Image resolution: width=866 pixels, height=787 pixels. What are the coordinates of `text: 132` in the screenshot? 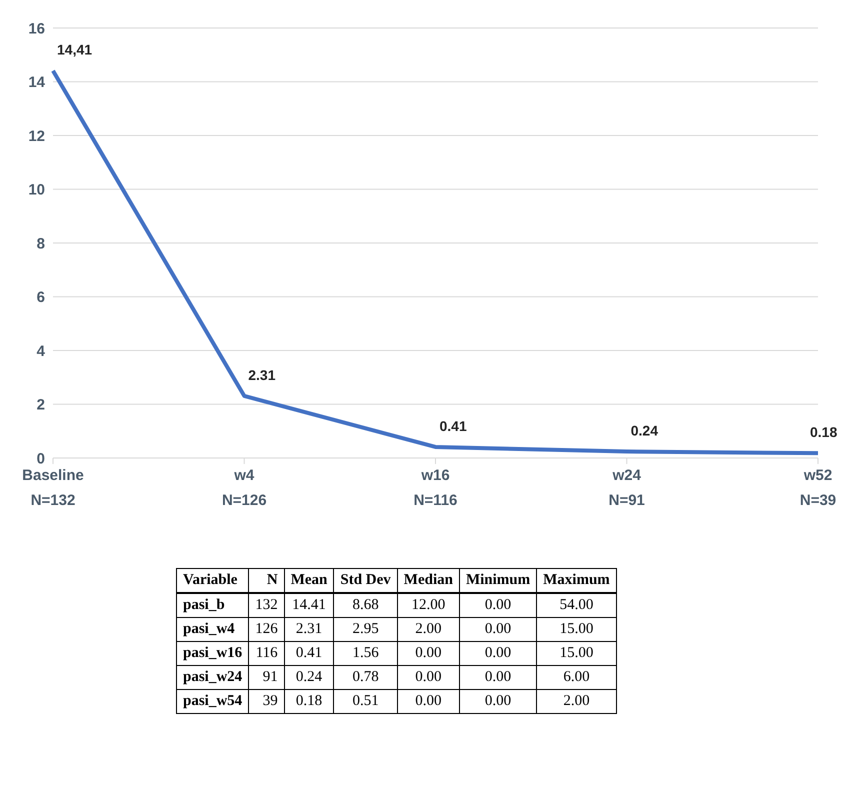 It's located at (266, 605).